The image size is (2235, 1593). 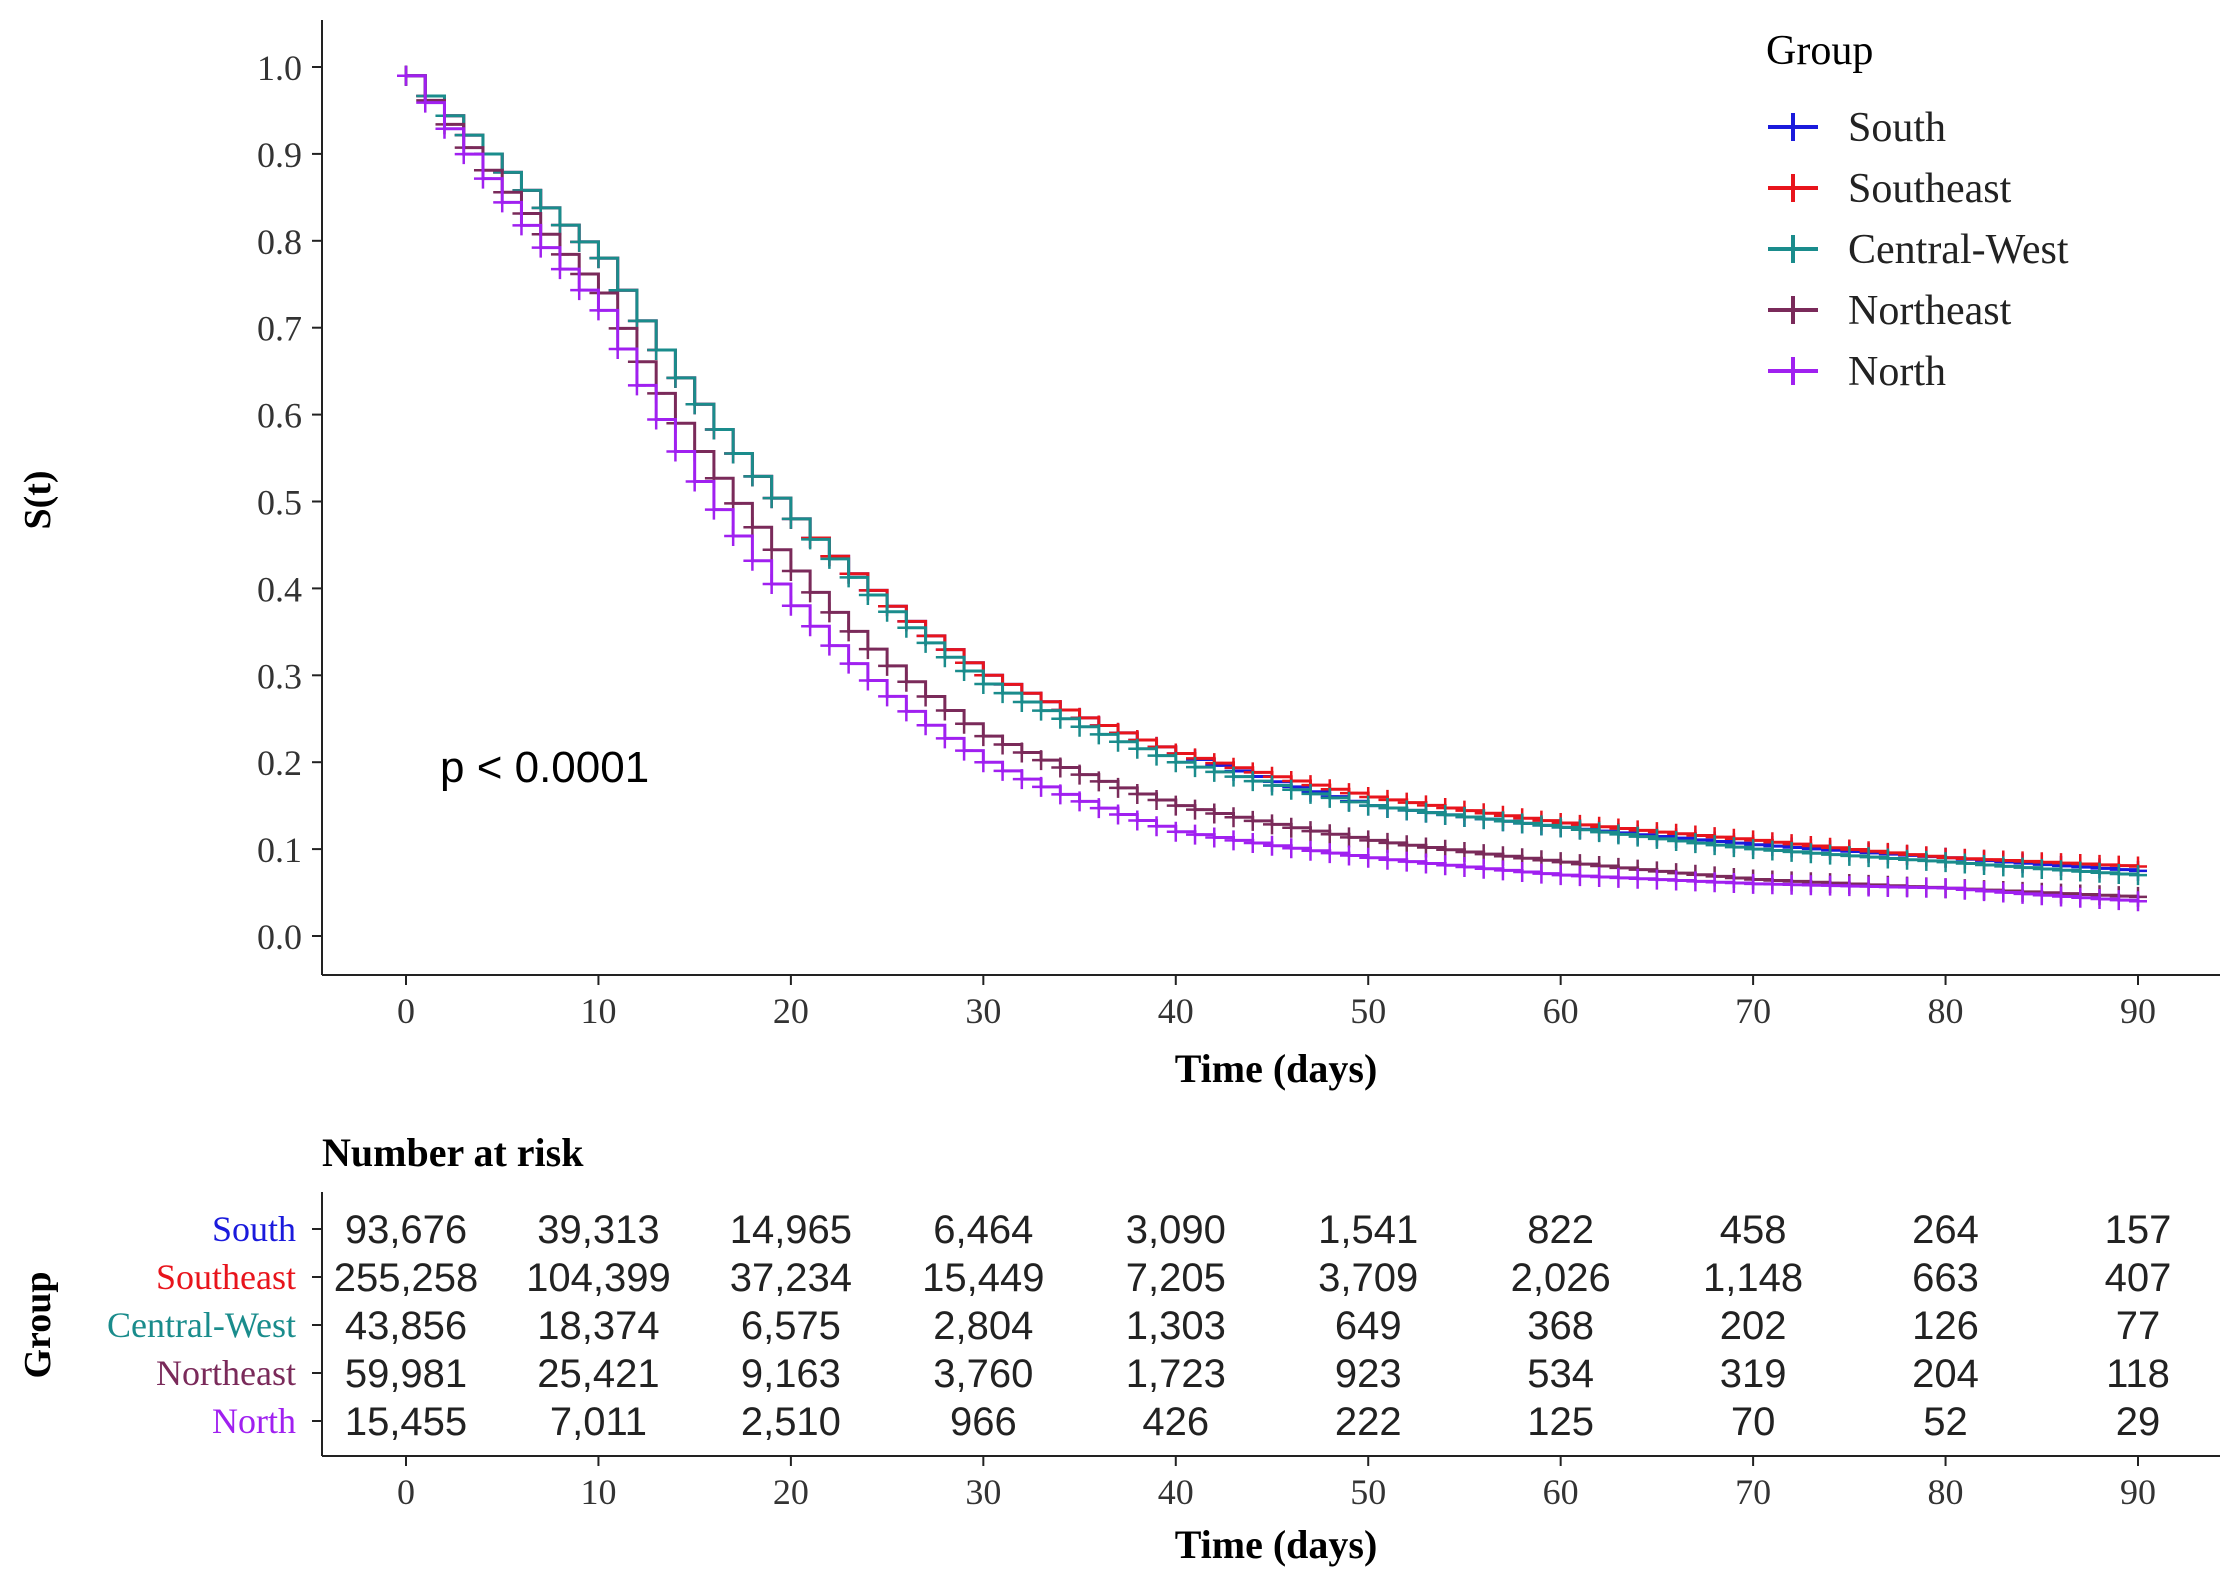 I want to click on risk-x-tick-label: 10, so click(x=598, y=1492).